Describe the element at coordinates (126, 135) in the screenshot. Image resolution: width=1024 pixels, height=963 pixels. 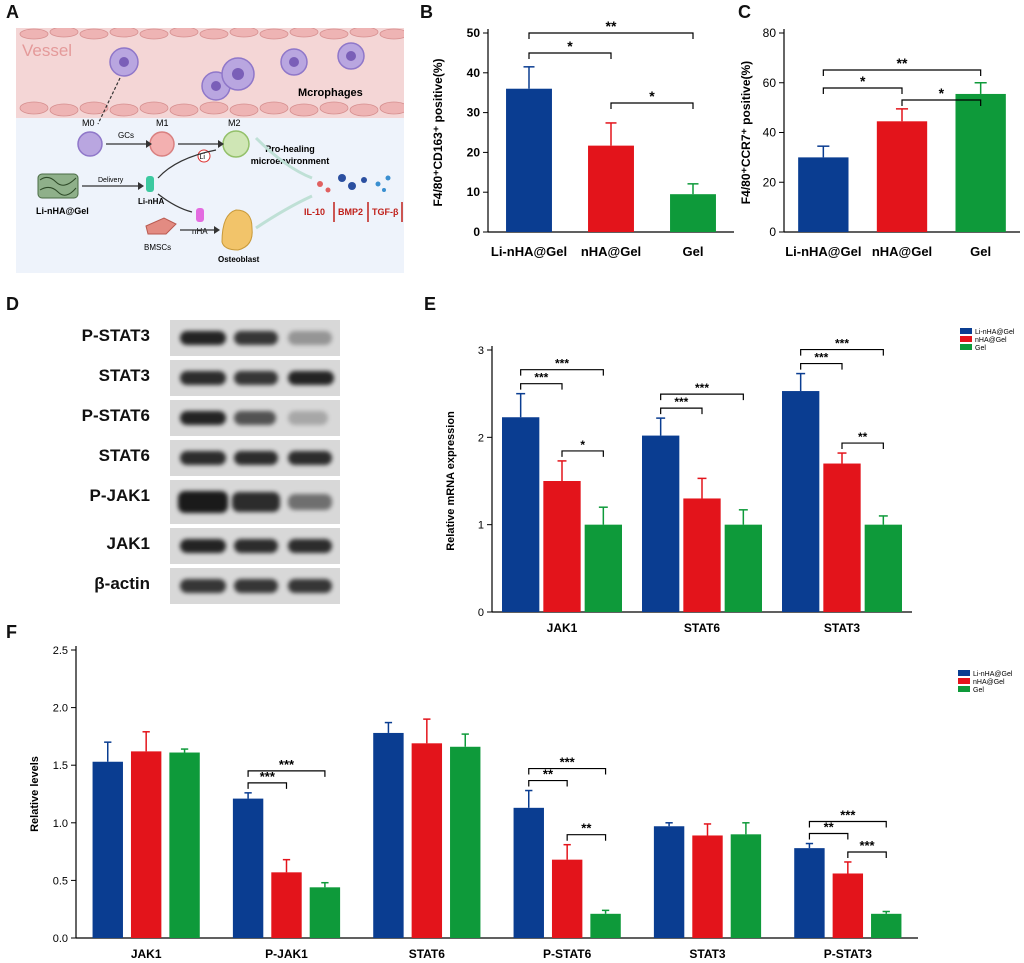
I see `gcs-label: GCs` at that location.